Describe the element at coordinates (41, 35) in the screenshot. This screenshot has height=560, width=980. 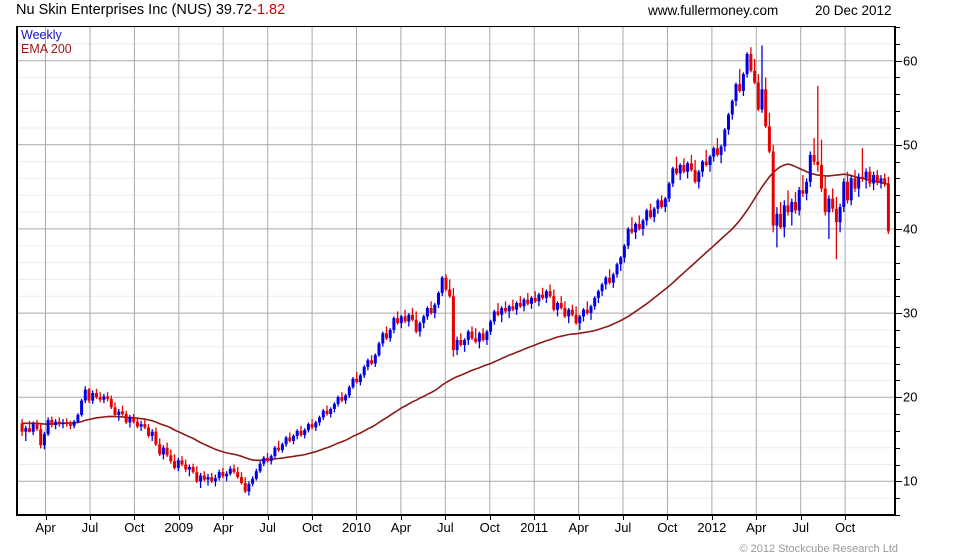
I see `legend-timeframe: Weekly` at that location.